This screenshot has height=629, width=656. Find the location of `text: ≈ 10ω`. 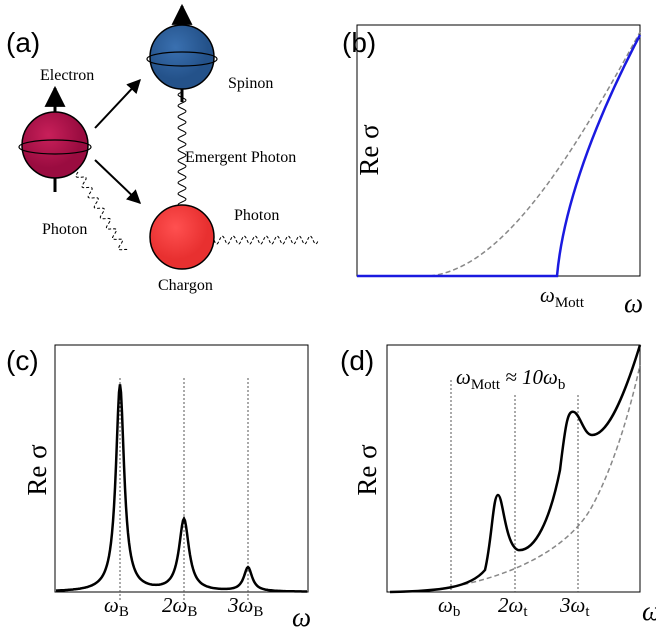

text: ≈ 10ω is located at coordinates (529, 377).